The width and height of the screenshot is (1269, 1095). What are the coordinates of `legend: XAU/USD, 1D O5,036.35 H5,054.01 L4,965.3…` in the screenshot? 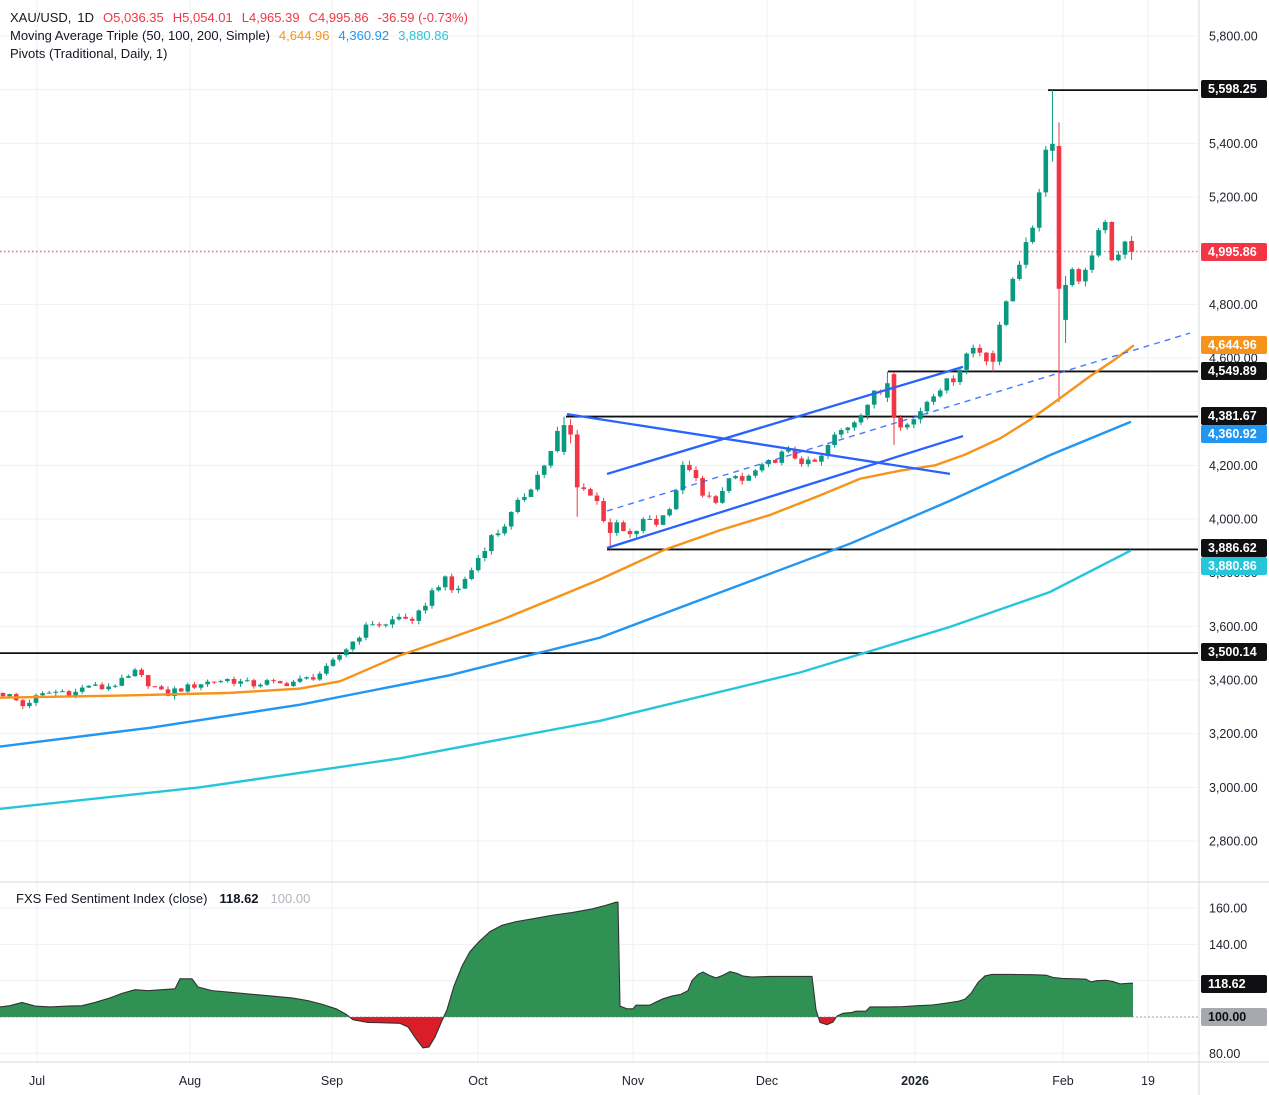 It's located at (239, 35).